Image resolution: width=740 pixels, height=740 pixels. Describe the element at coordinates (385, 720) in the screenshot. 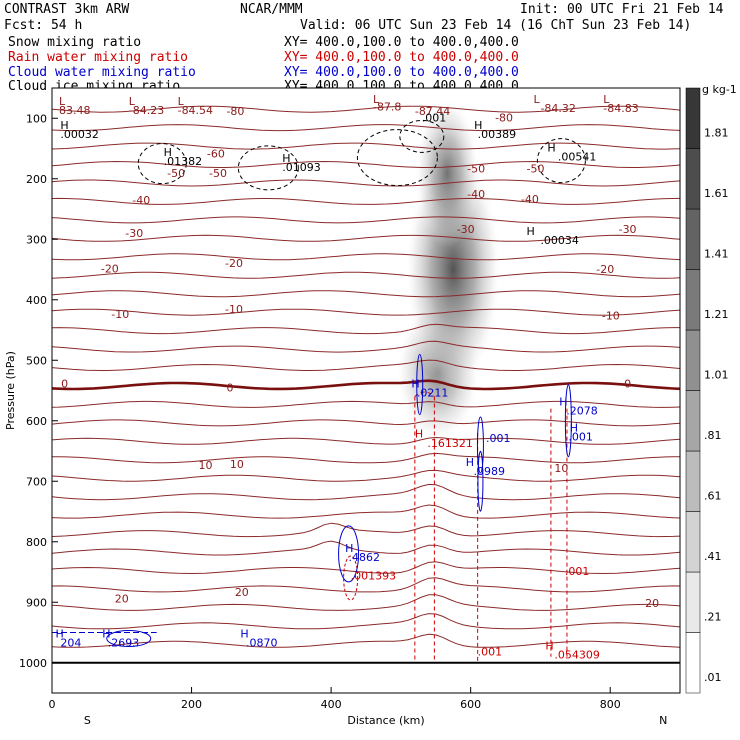

I see `x-axis-label: Distance (km)` at that location.